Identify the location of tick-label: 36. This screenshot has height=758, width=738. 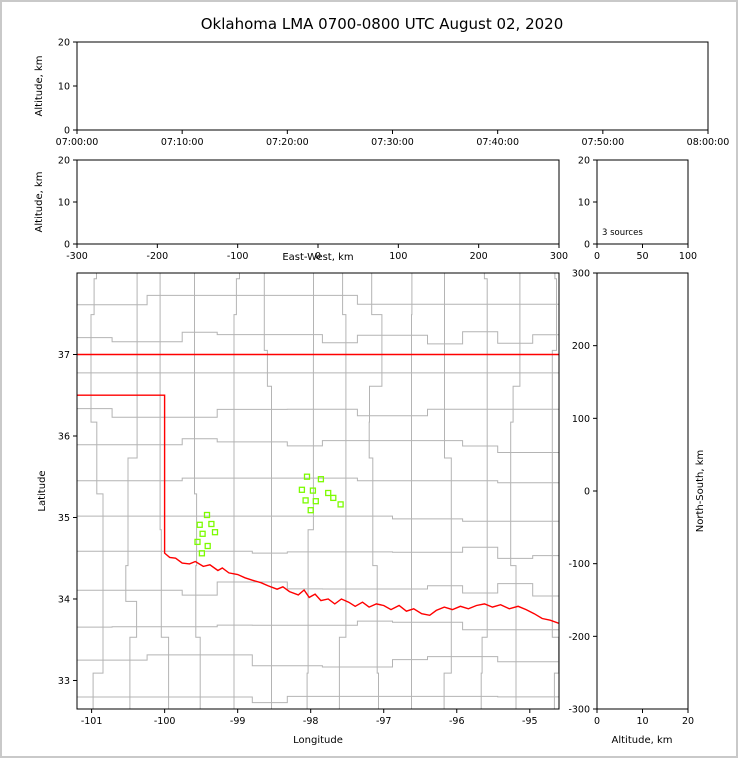
(64, 436).